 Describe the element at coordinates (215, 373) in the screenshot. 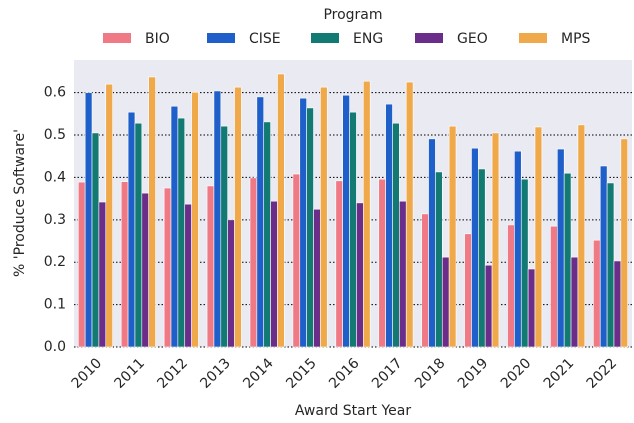

I see `x-tick-label: 2013` at that location.